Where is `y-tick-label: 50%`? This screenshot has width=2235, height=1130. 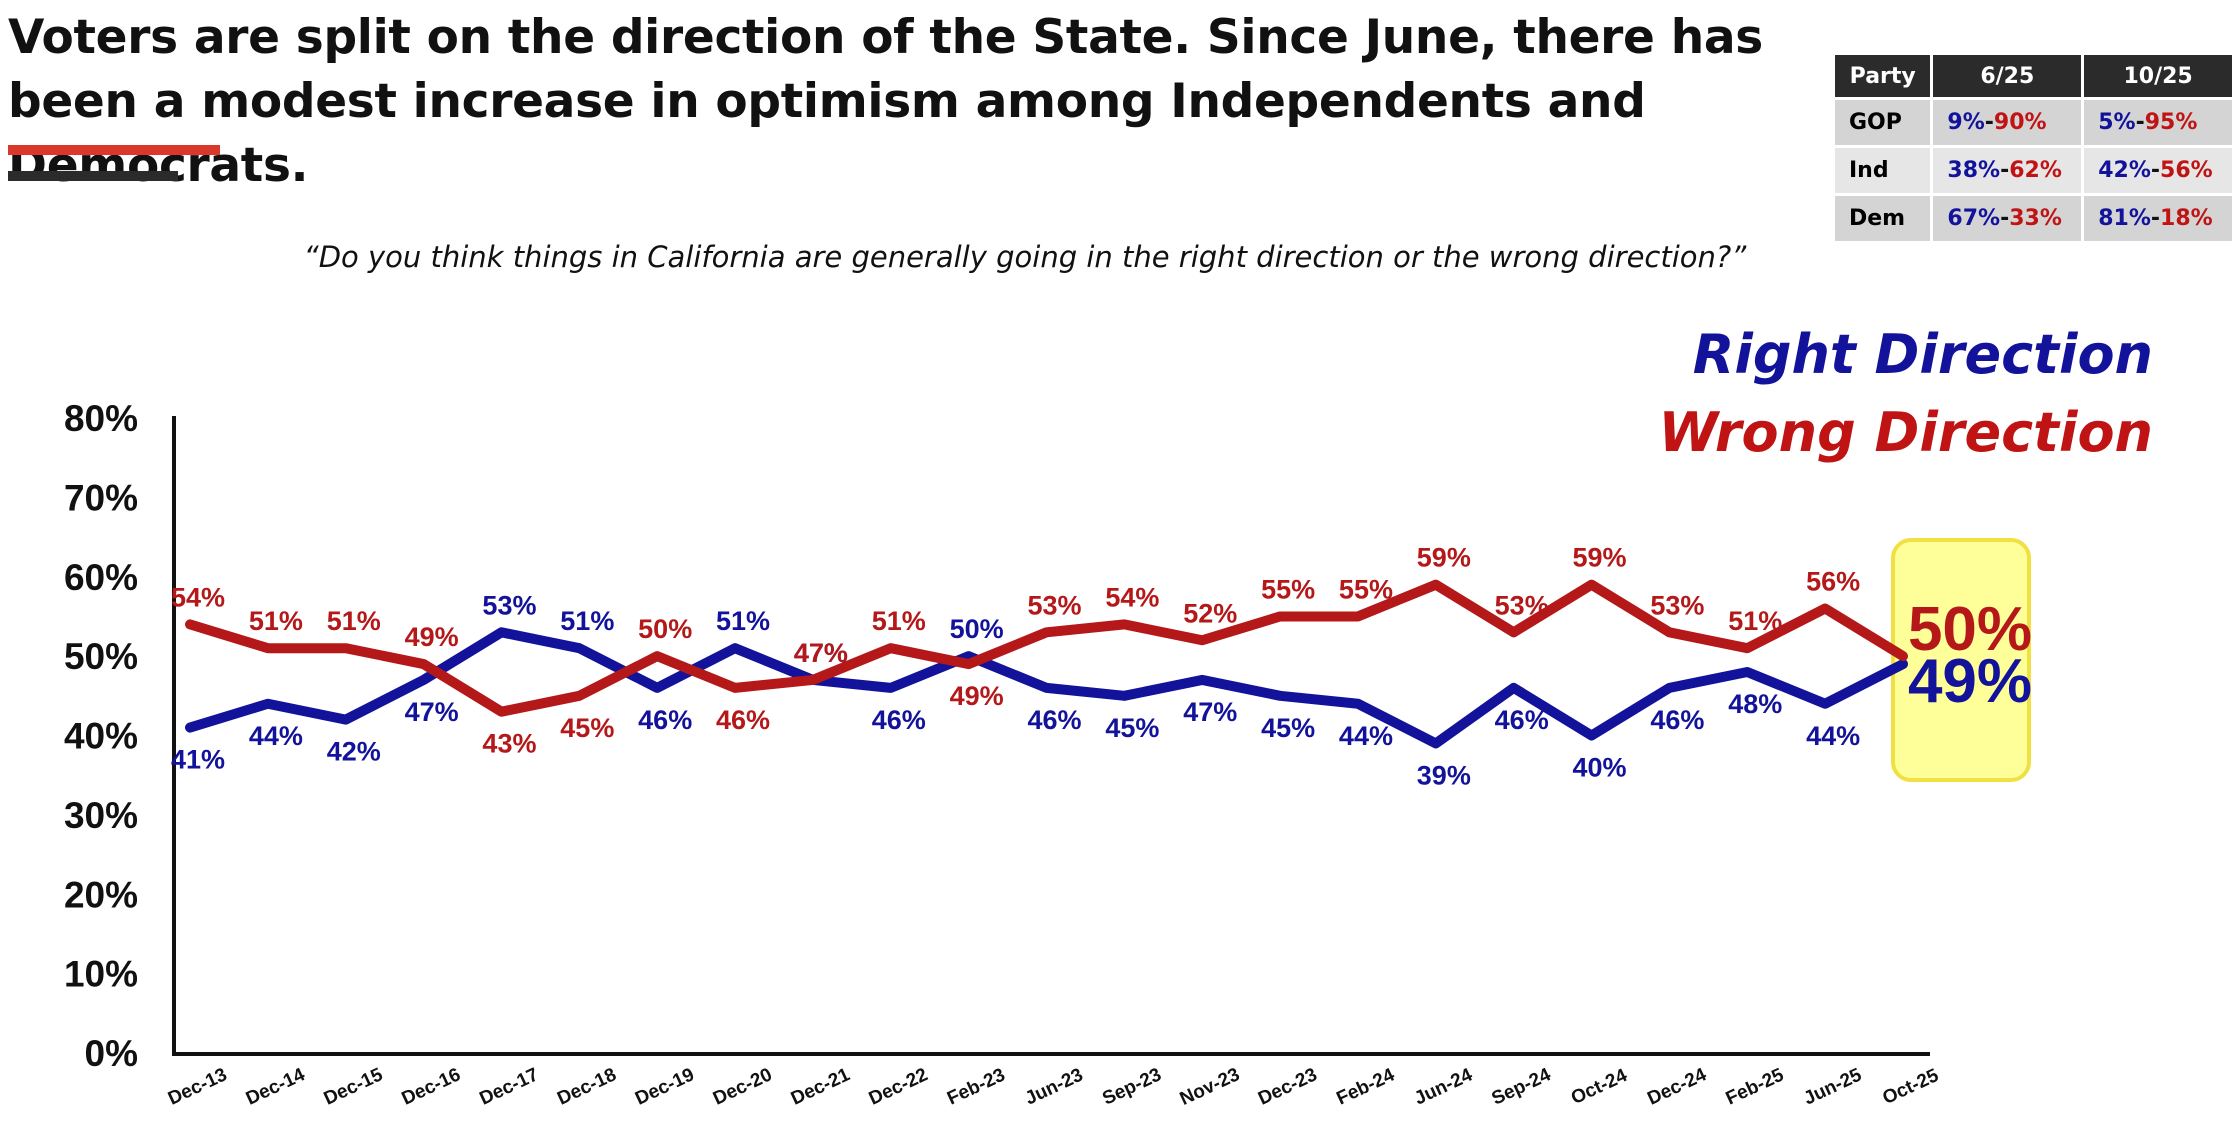 y-tick-label: 50% is located at coordinates (101, 656).